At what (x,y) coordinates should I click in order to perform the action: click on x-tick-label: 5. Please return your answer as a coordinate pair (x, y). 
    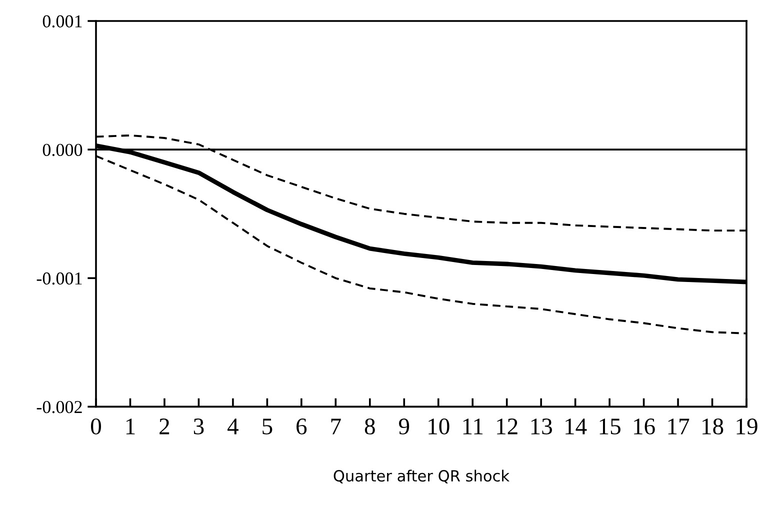
    Looking at the image, I should click on (267, 426).